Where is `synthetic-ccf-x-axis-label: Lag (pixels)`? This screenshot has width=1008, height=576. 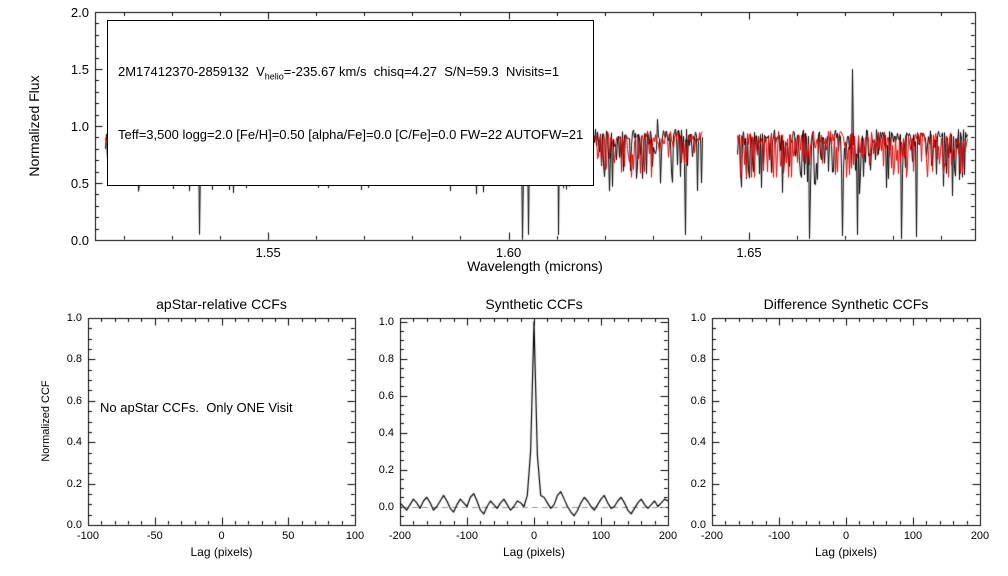
synthetic-ccf-x-axis-label: Lag (pixels) is located at coordinates (534, 552).